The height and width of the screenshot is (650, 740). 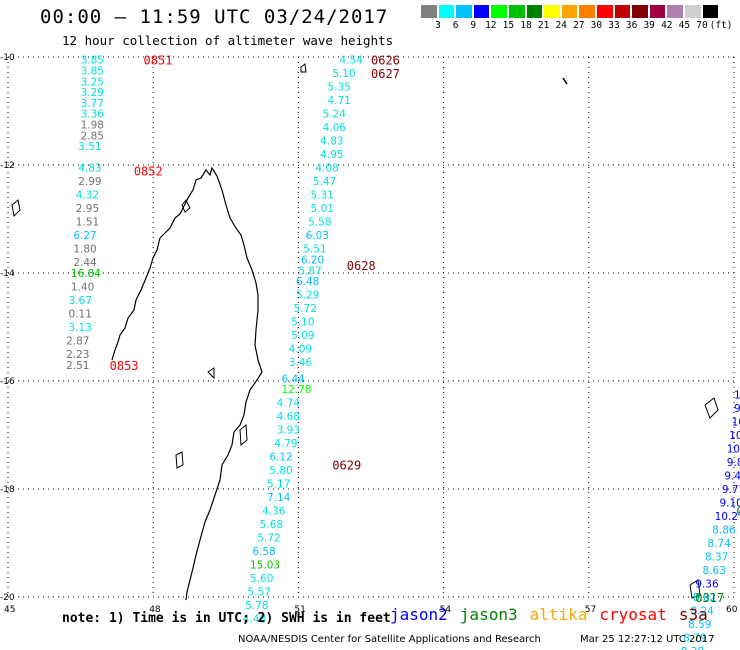 I want to click on swh-value-label: 3.77, so click(x=92, y=104).